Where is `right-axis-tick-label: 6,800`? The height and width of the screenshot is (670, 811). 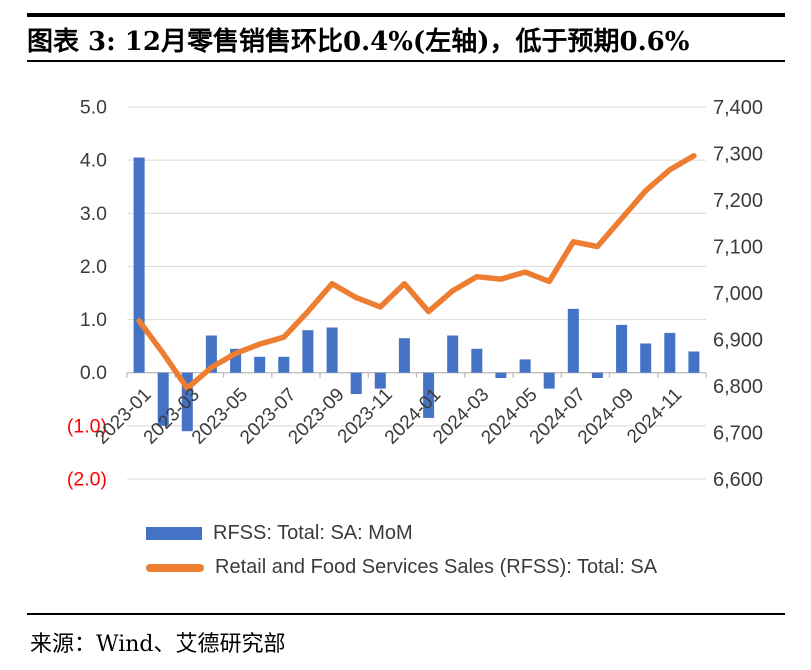
right-axis-tick-label: 6,800 is located at coordinates (738, 387).